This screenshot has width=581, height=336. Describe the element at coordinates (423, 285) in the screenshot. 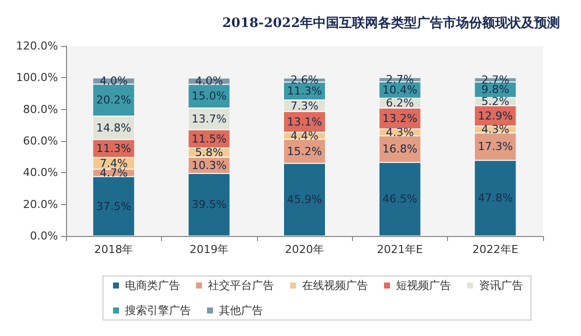

I see `legend-label: 短视频广告` at that location.